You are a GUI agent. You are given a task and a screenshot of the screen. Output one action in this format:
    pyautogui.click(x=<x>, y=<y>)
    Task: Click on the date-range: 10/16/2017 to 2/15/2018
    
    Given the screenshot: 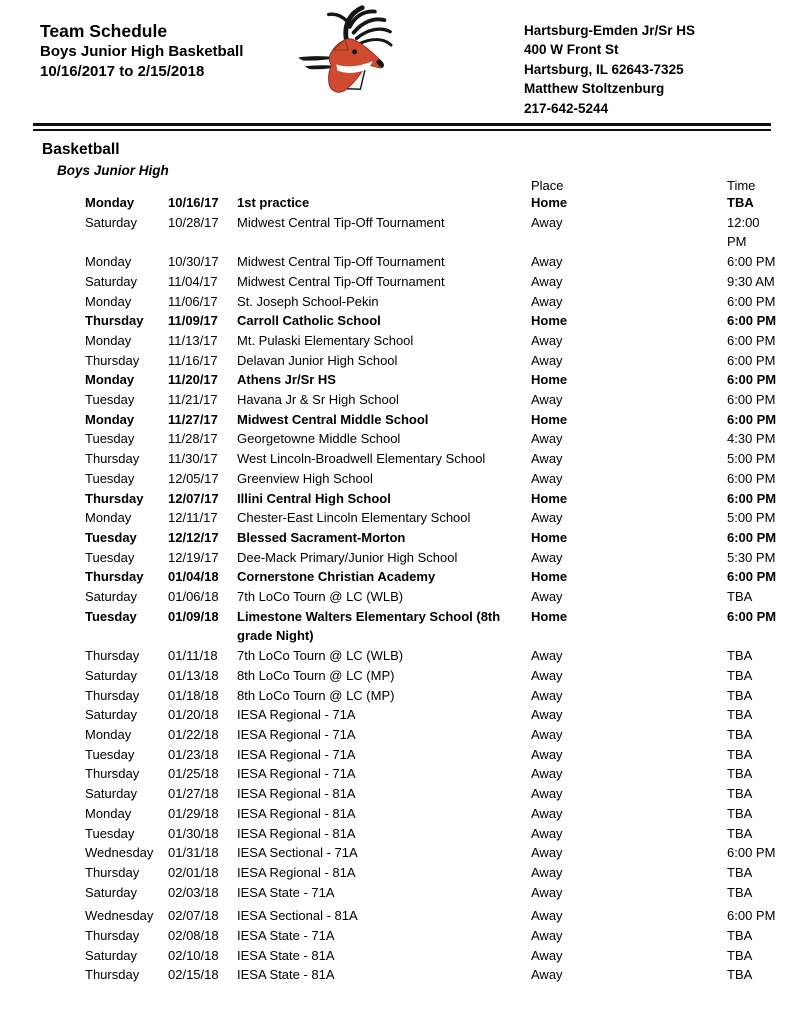 What is the action you would take?
    pyautogui.click(x=122, y=71)
    